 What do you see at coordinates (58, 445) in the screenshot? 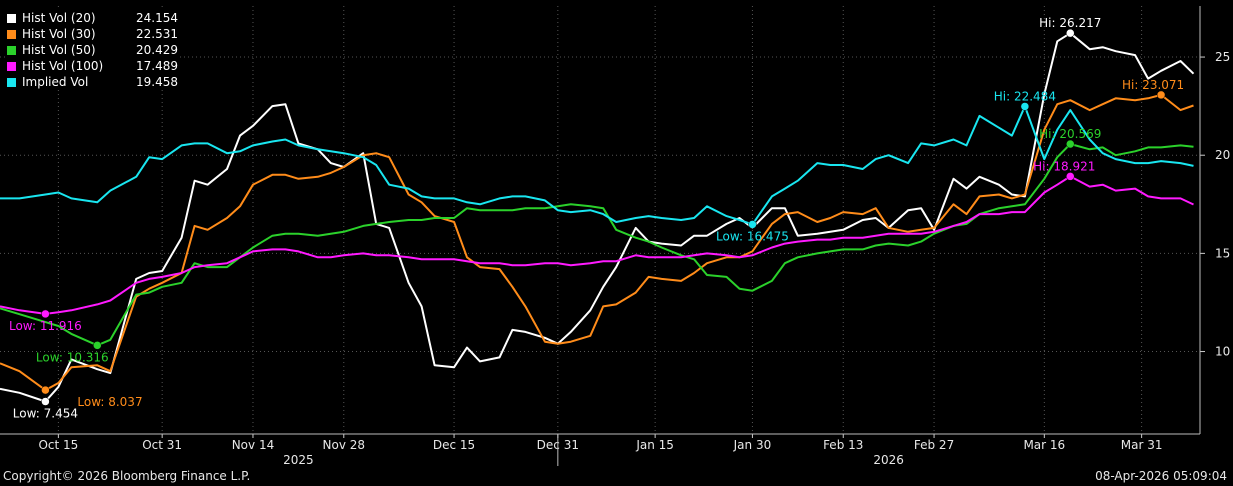
I see `x-tick-label: Oct 15` at bounding box center [58, 445].